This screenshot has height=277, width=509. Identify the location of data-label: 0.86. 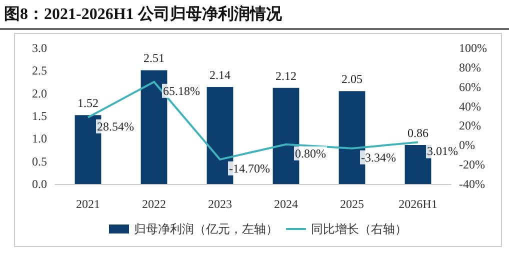
(418, 133).